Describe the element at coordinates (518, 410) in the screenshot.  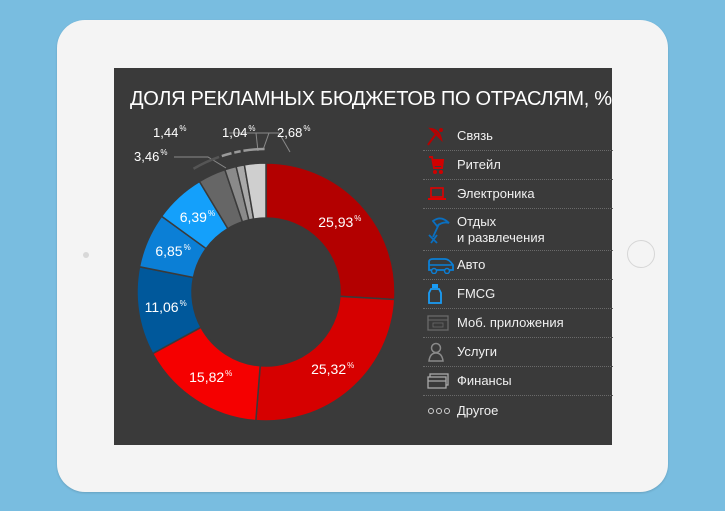
I see `legend-item-other: Другое` at that location.